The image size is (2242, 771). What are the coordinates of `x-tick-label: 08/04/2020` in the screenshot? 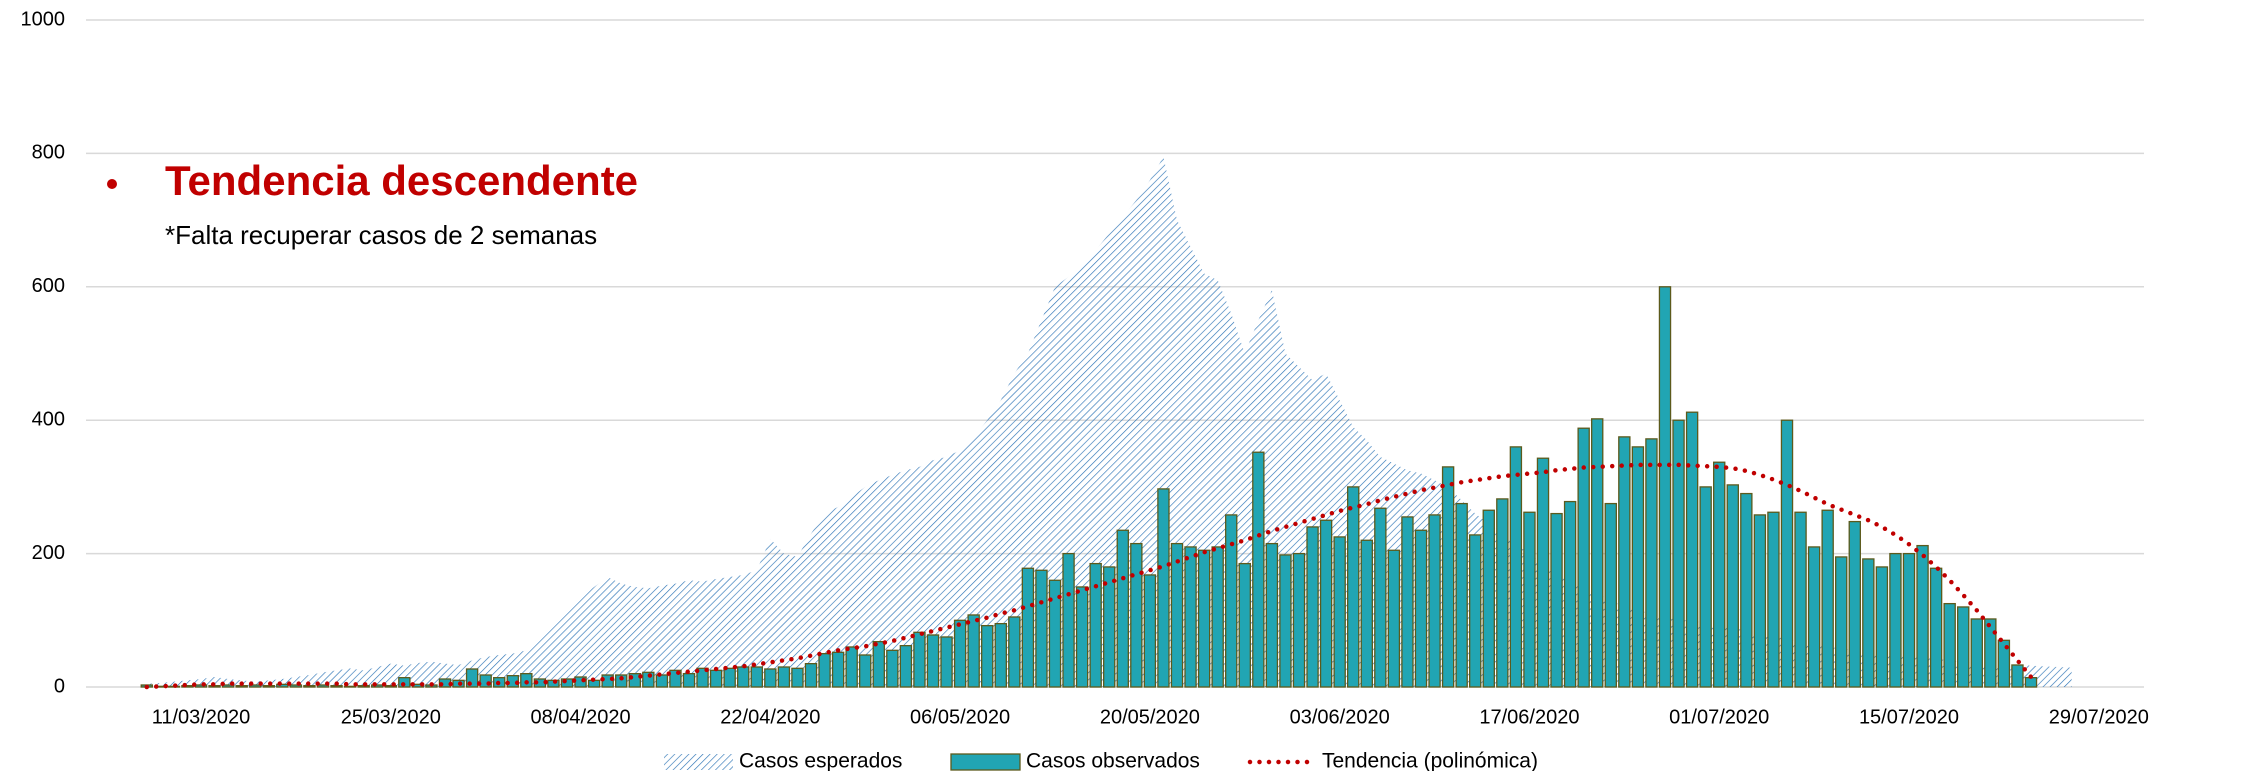 It's located at (581, 717).